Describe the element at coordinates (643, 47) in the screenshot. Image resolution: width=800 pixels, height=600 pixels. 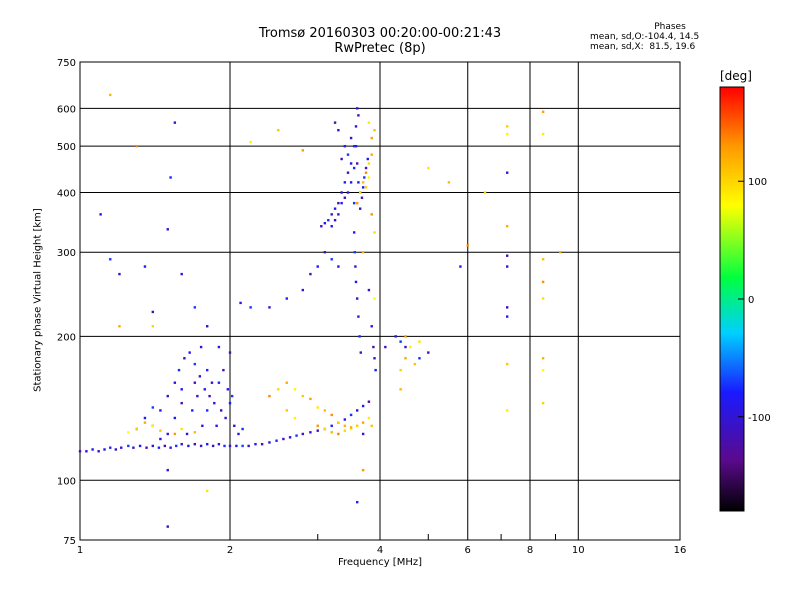
I see `phase-stats-x-mode: mean, sd,X: 81.5, 19.6` at that location.